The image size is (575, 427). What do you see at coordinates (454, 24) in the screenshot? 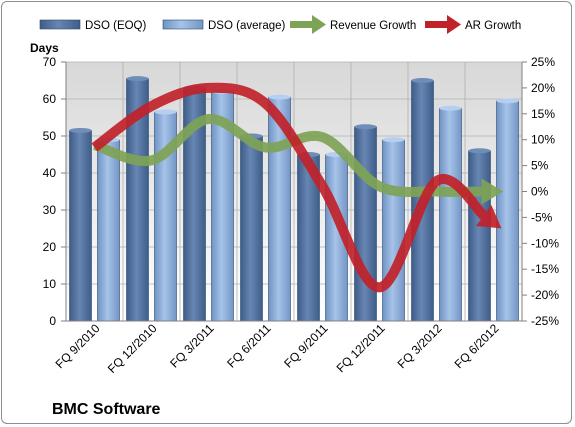
I see `legend-arrow-ar-growth` at bounding box center [454, 24].